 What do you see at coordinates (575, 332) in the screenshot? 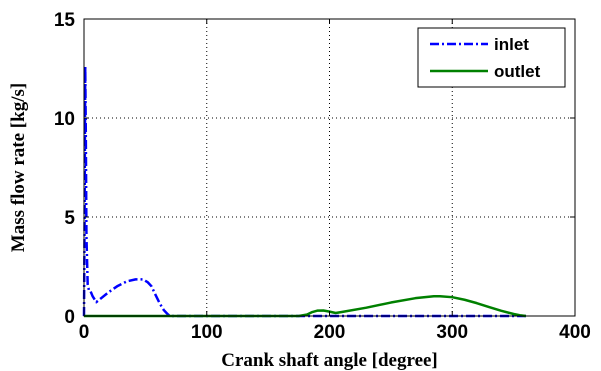
I see `x-tick-label: 400` at bounding box center [575, 332].